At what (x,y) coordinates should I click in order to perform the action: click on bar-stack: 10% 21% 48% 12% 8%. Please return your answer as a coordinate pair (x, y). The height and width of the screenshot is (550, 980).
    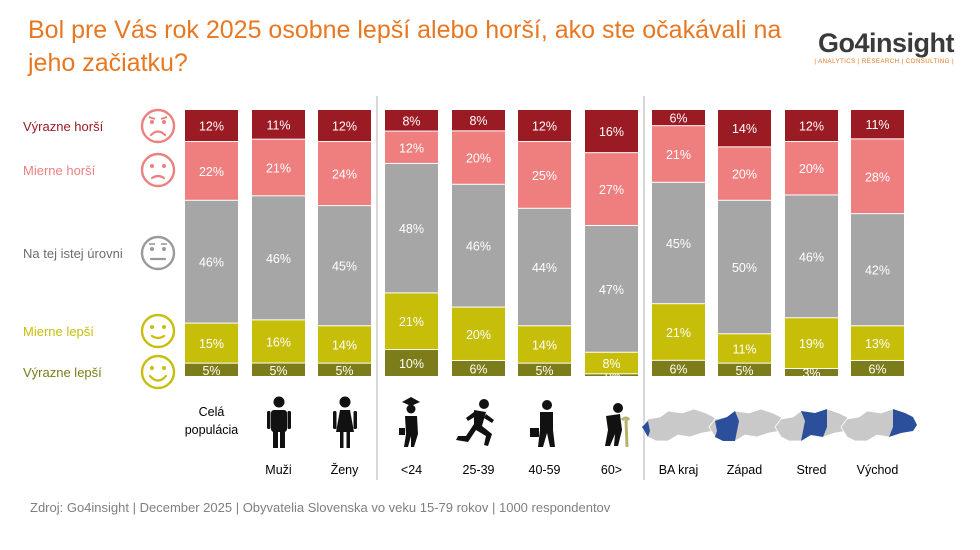
    Looking at the image, I should click on (411, 243).